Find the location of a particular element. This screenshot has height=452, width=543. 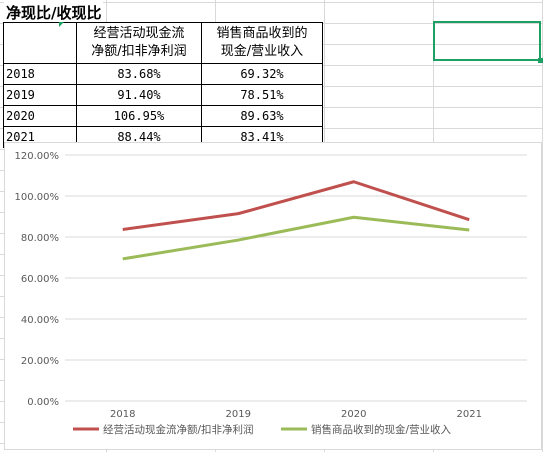

header-line: 现金/营业收入 is located at coordinates (262, 51).